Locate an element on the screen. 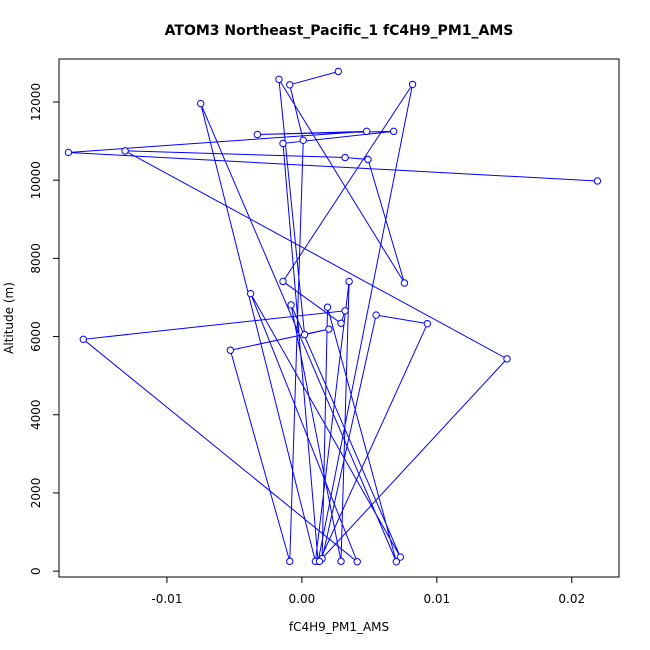 The width and height of the screenshot is (650, 650). x-axis-label: fC4H9_PM1_AMS is located at coordinates (339, 627).